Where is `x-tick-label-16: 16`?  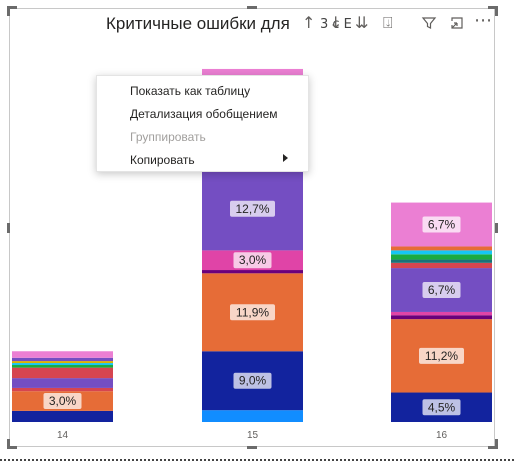
x-tick-label-16: 16 is located at coordinates (442, 435).